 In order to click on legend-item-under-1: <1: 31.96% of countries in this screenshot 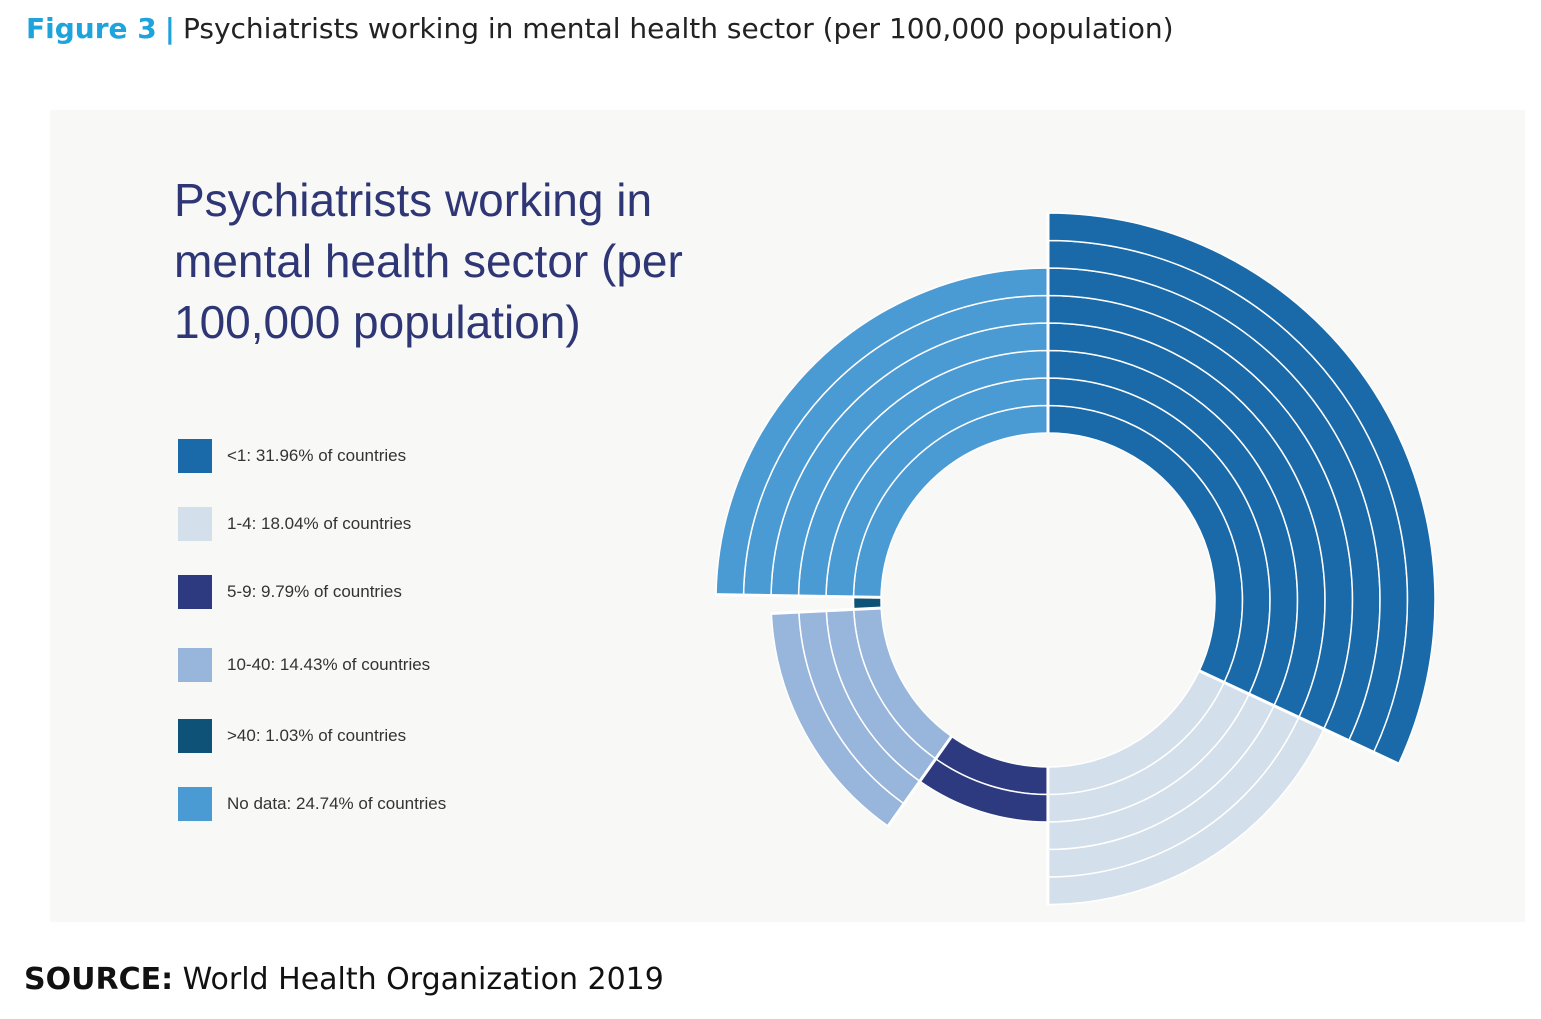, I will do `click(358, 456)`.